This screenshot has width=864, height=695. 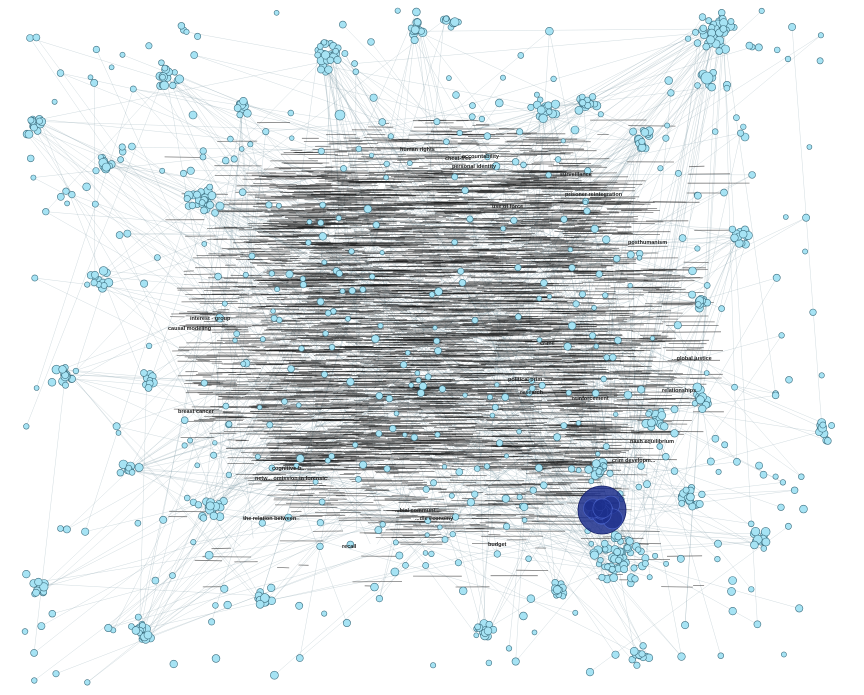 I want to click on node-label: recall, so click(x=349, y=547).